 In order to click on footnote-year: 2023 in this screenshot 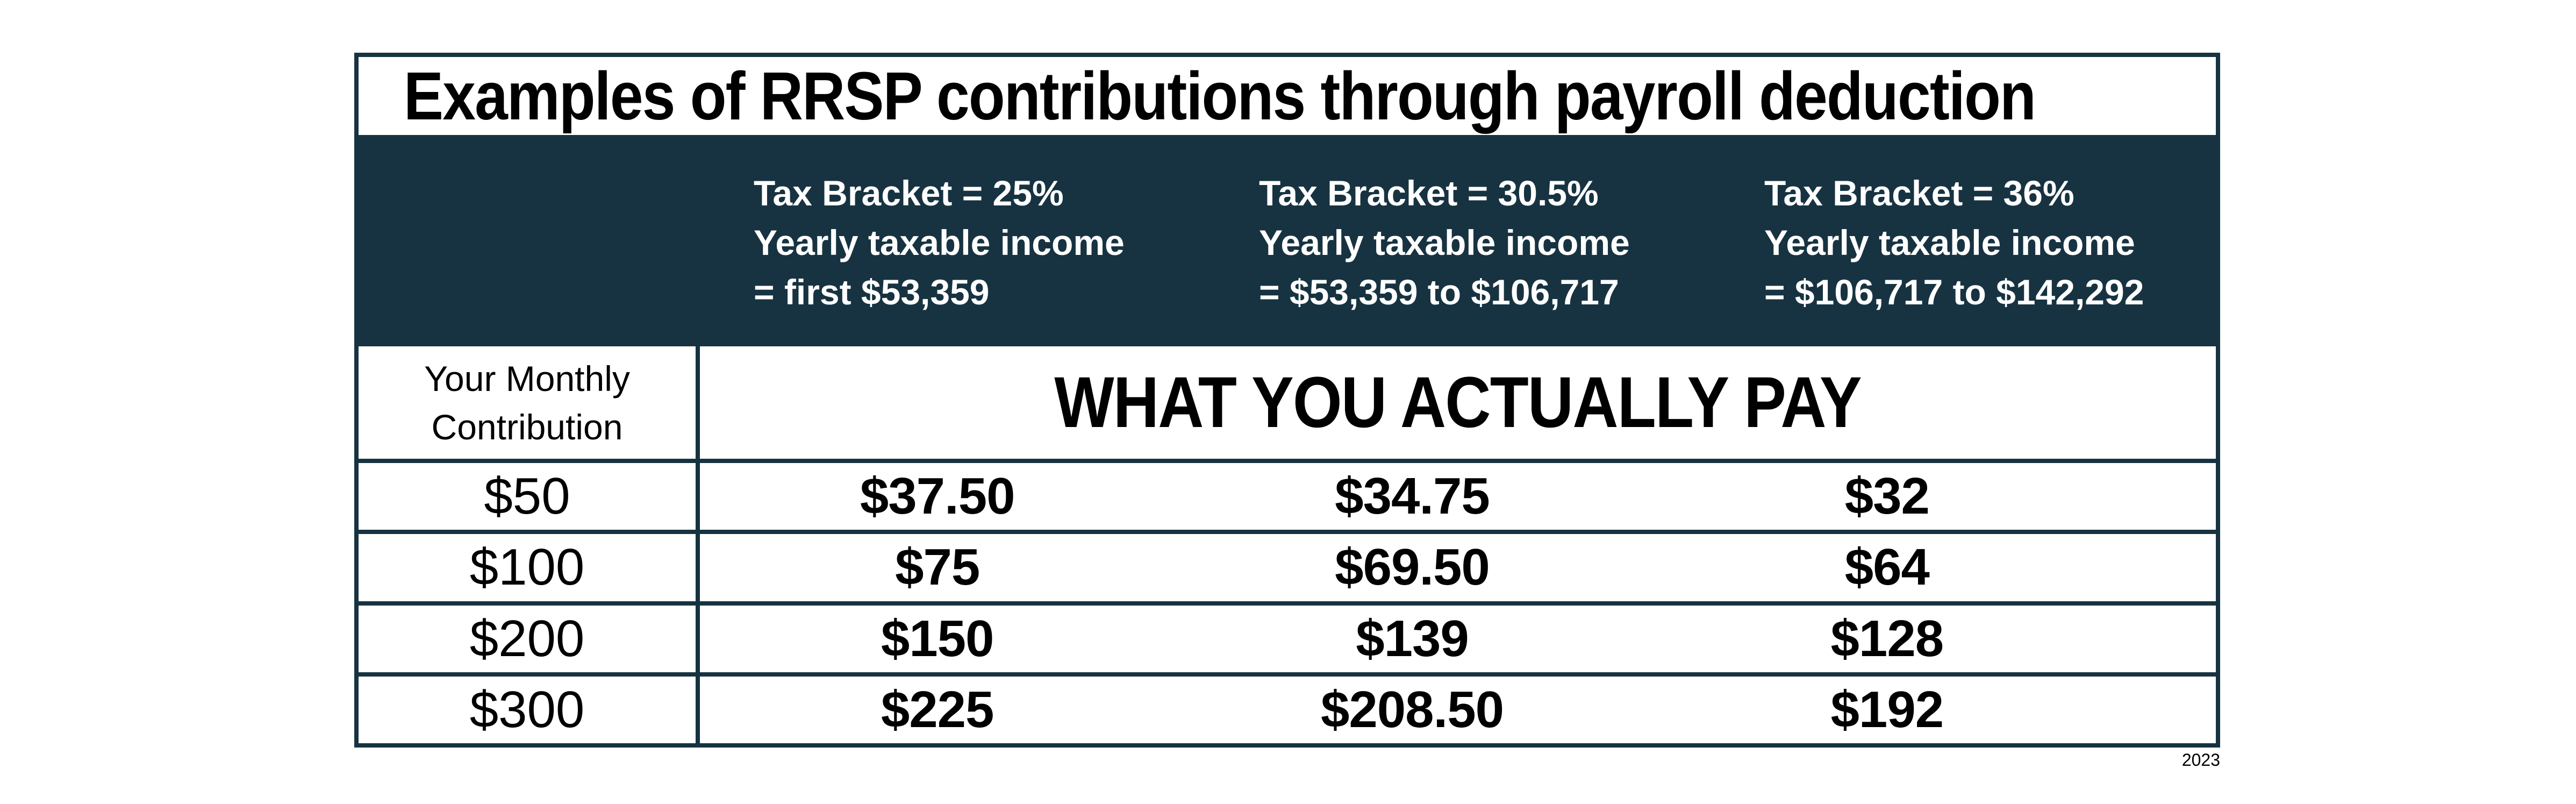, I will do `click(2200, 760)`.